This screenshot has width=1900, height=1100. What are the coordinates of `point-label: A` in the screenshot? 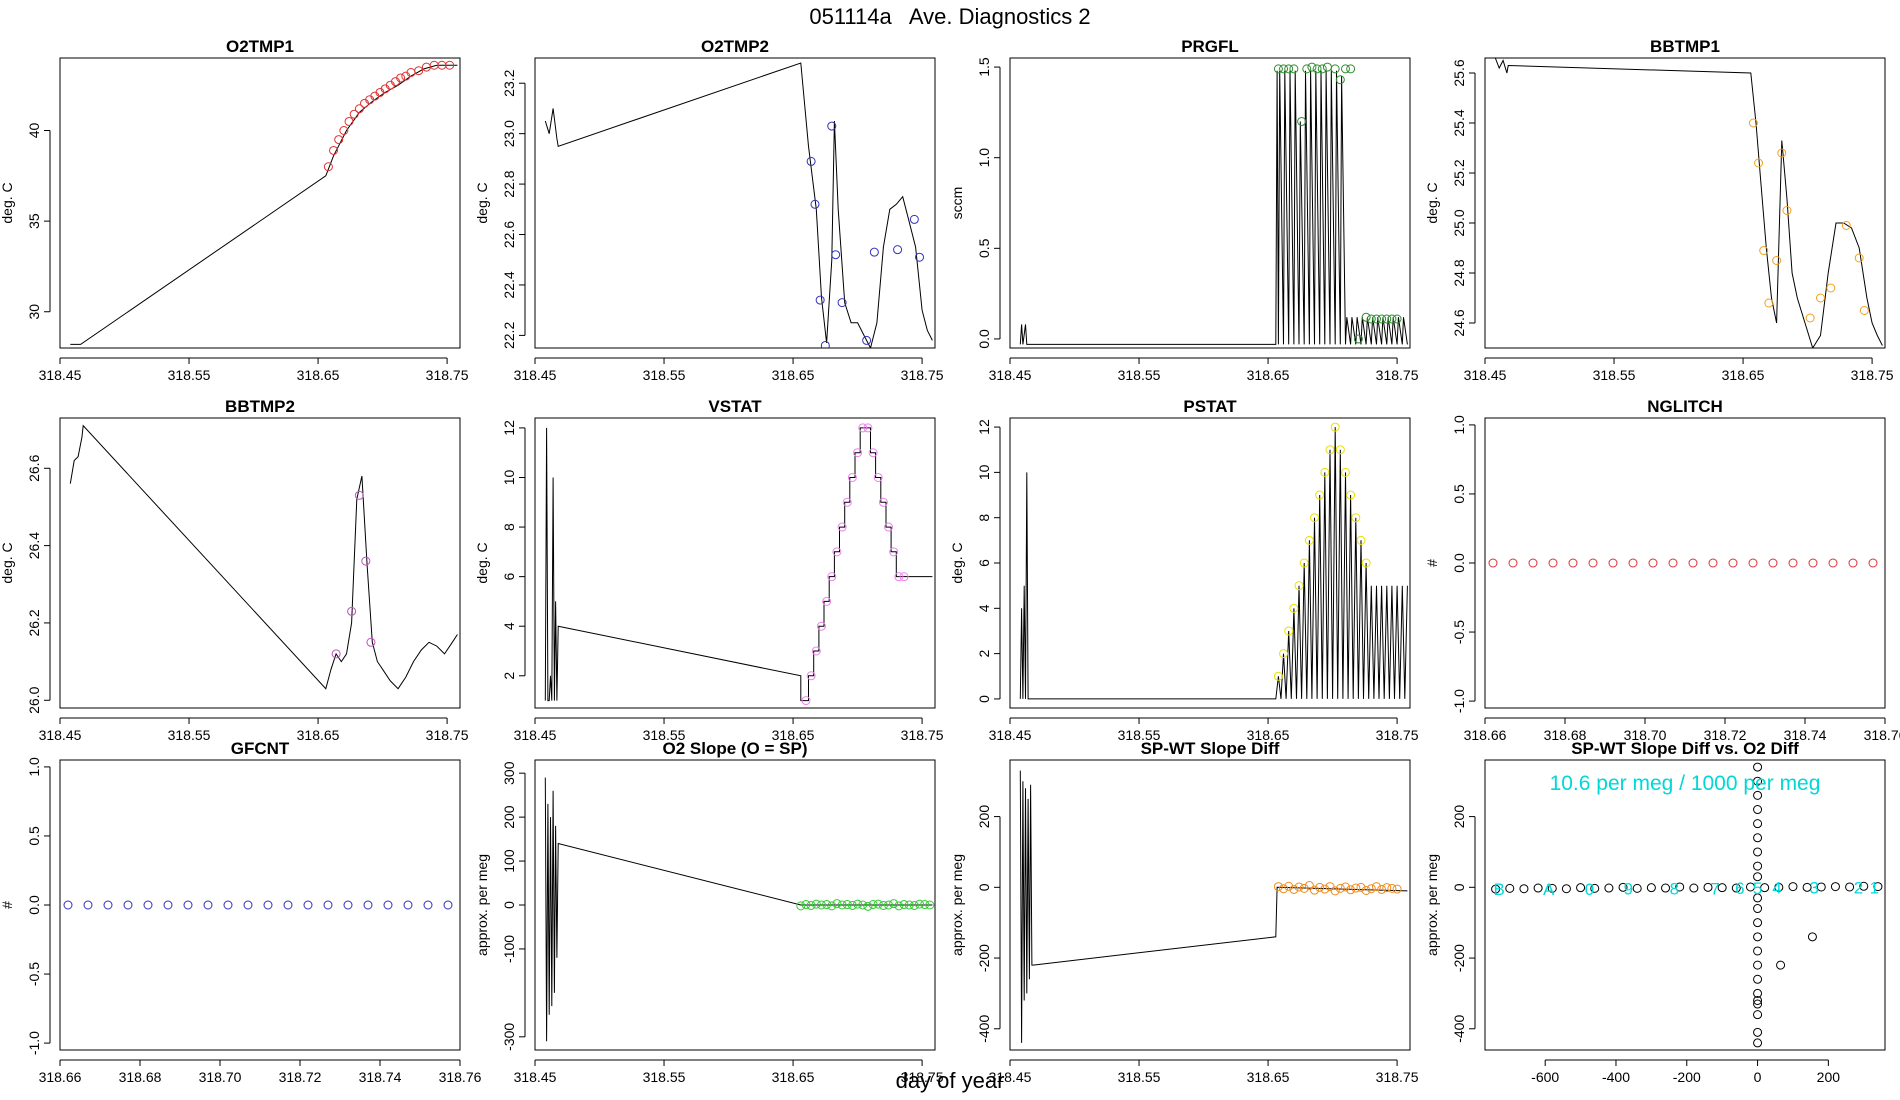 It's located at (1549, 889).